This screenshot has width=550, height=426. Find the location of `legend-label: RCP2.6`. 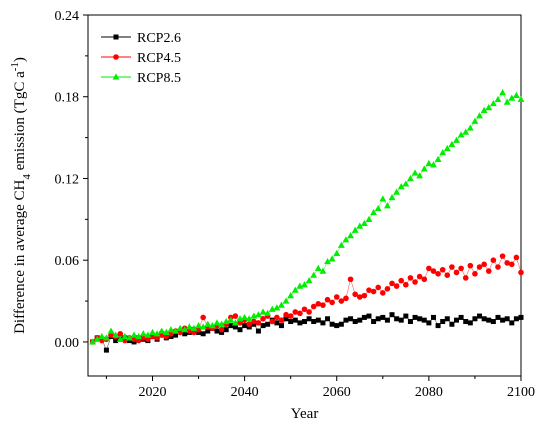

legend-label: RCP2.6 is located at coordinates (159, 38).